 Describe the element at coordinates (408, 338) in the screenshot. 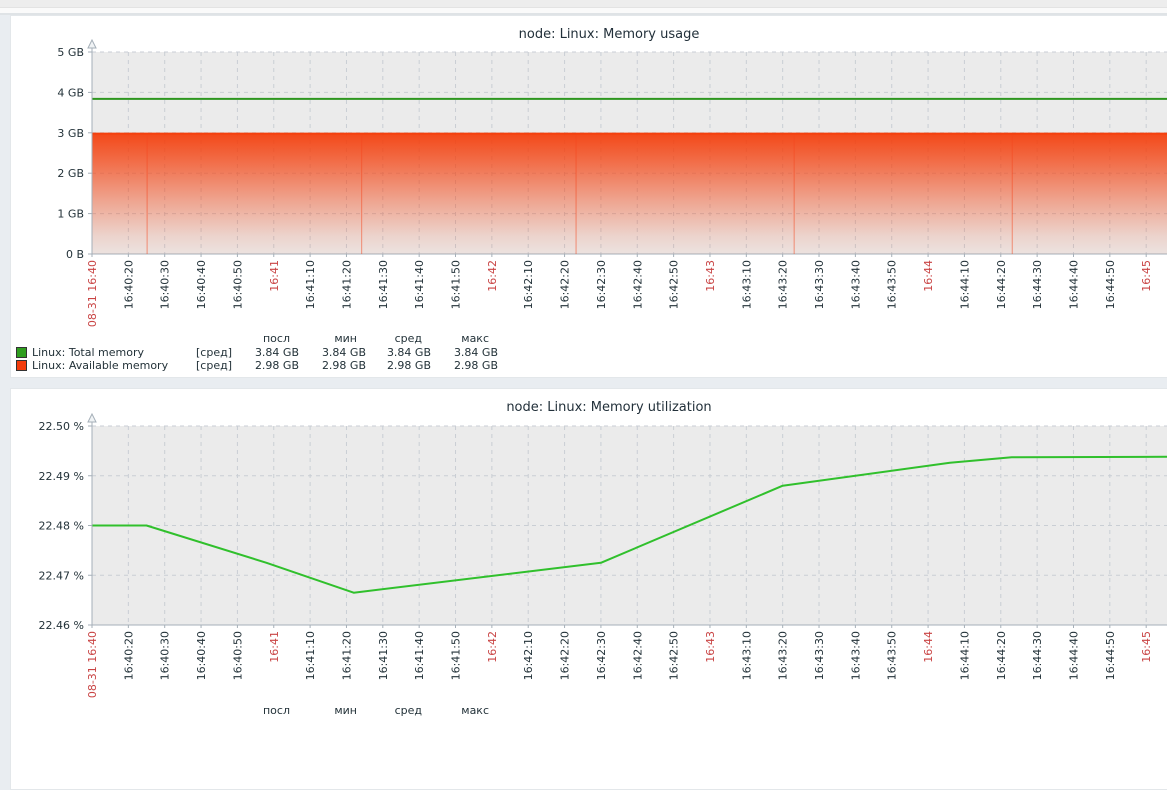

I see `legend-header-avg: сред` at that location.